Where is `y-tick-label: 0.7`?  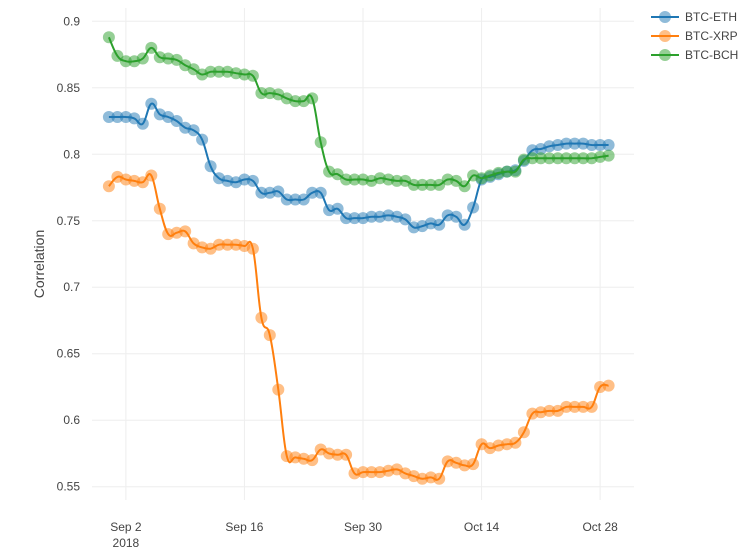 y-tick-label: 0.7 is located at coordinates (71, 287).